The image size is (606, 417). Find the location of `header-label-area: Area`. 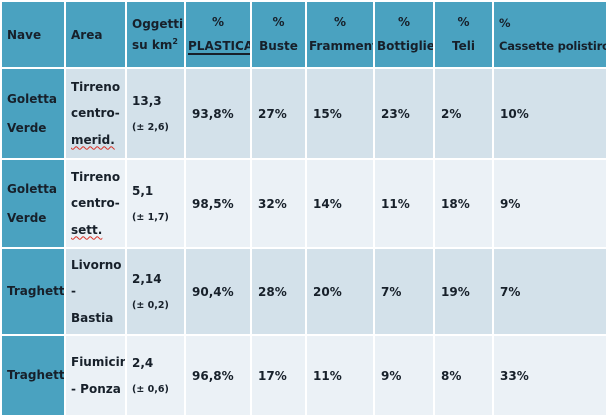

header-label-area: Area is located at coordinates (87, 34).